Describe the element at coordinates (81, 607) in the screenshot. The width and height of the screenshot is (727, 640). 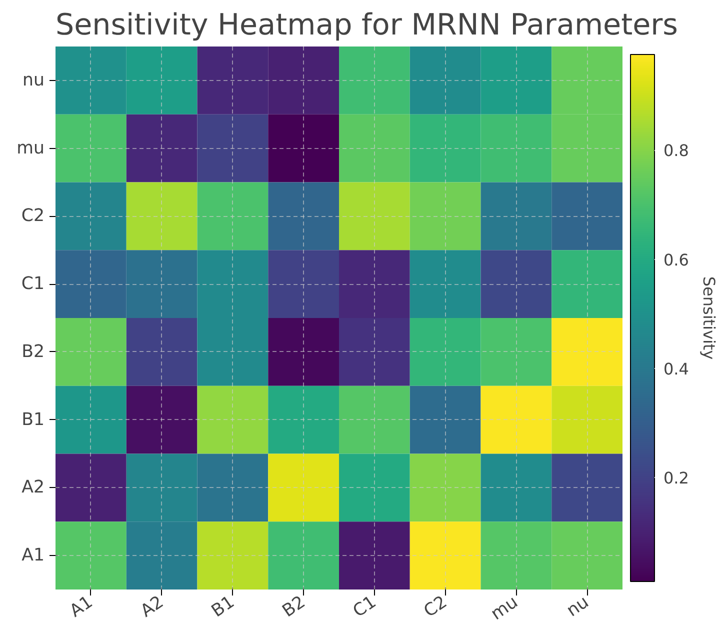
I see `x-tick-label: A1` at that location.